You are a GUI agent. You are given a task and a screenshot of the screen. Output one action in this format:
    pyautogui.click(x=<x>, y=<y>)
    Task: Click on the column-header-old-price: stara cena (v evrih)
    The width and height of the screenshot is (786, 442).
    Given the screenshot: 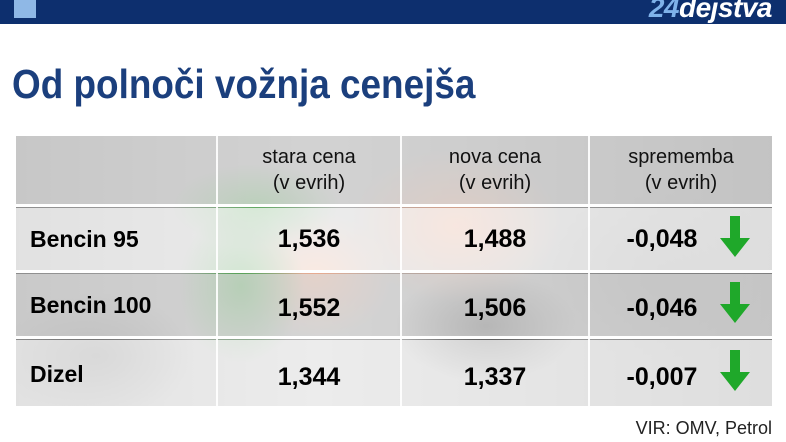 What is the action you would take?
    pyautogui.click(x=309, y=170)
    